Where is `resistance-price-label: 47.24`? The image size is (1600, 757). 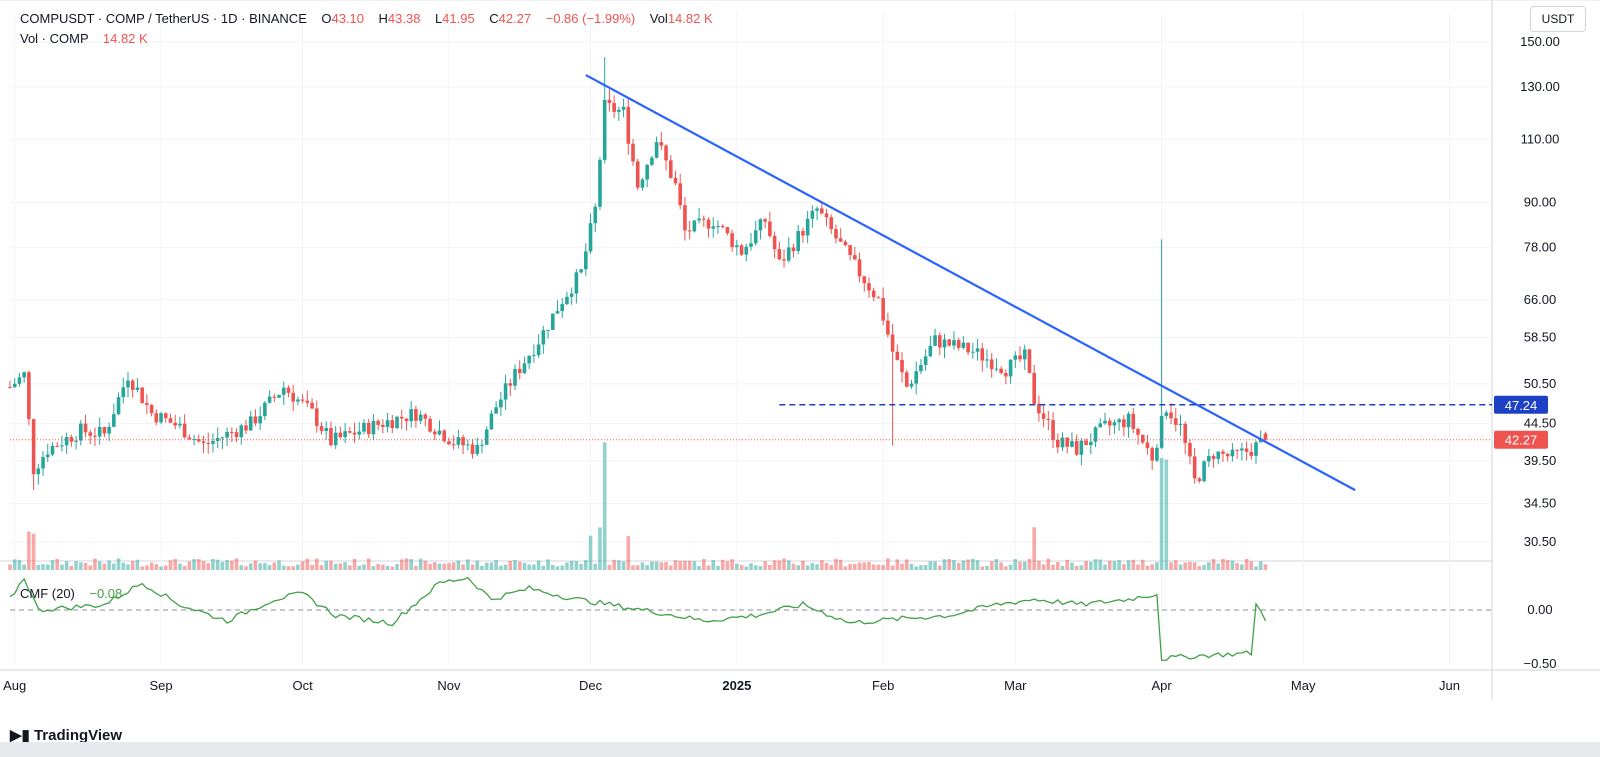 resistance-price-label: 47.24 is located at coordinates (1521, 405).